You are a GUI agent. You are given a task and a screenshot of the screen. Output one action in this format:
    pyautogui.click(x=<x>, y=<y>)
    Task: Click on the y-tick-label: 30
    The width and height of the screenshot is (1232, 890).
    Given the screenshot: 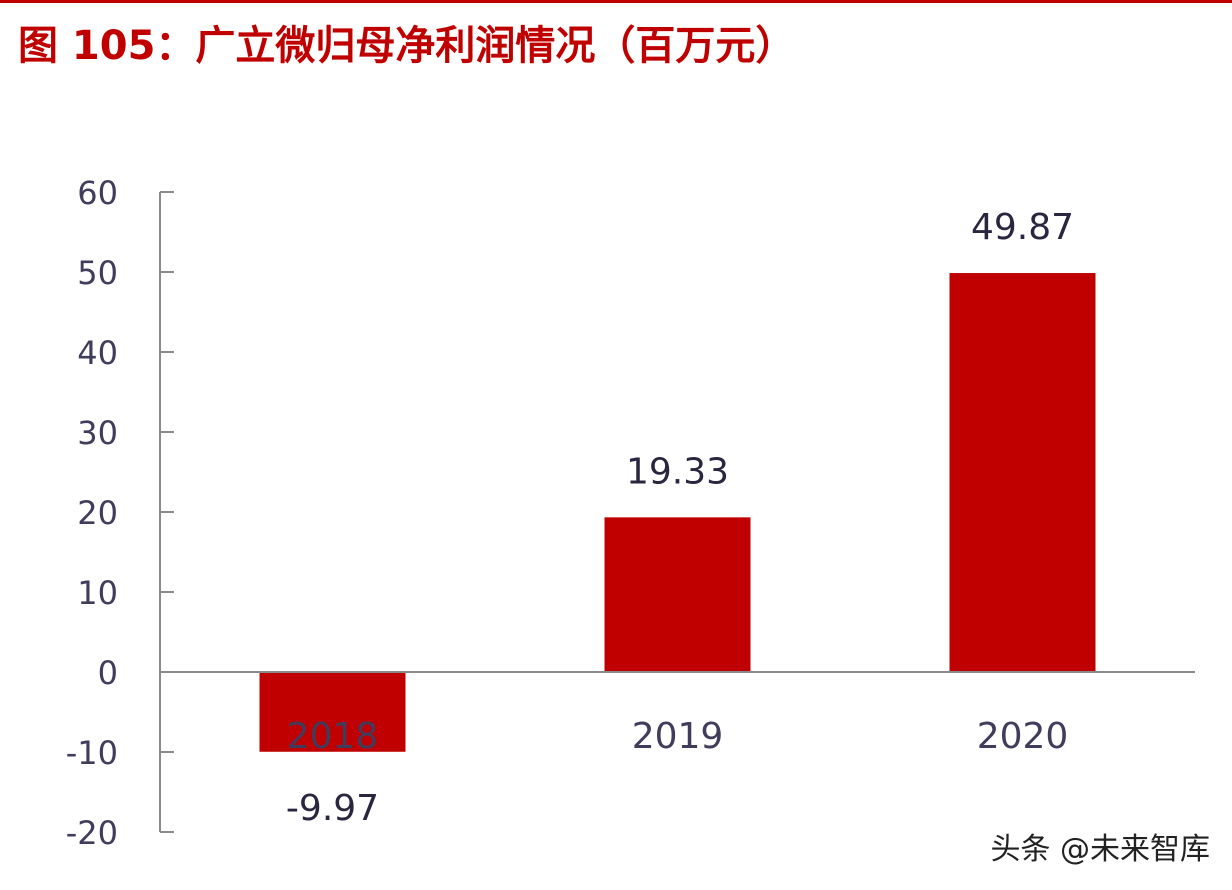 What is the action you would take?
    pyautogui.click(x=97, y=433)
    